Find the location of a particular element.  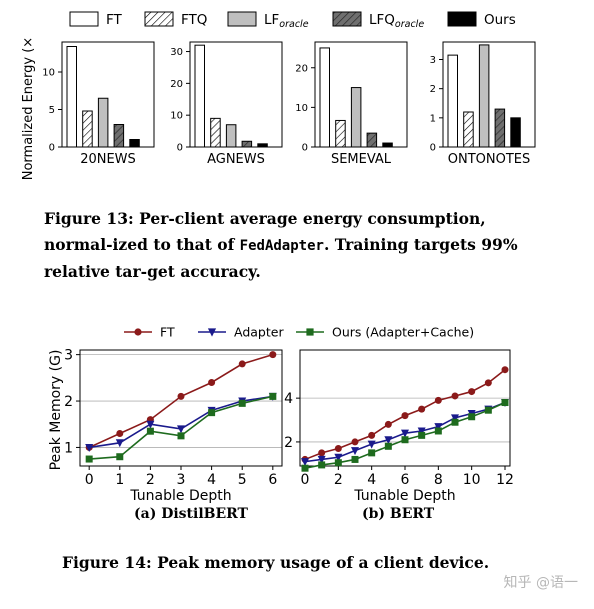

y-axis-label: Normalized Energy (×) is located at coordinates (28, 108).